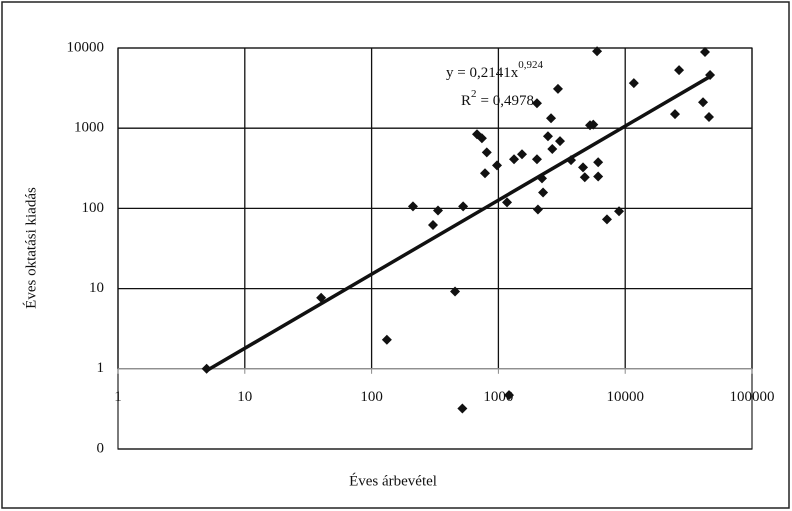  What do you see at coordinates (752, 397) in the screenshot?
I see `x-tick-label: 100000` at bounding box center [752, 397].